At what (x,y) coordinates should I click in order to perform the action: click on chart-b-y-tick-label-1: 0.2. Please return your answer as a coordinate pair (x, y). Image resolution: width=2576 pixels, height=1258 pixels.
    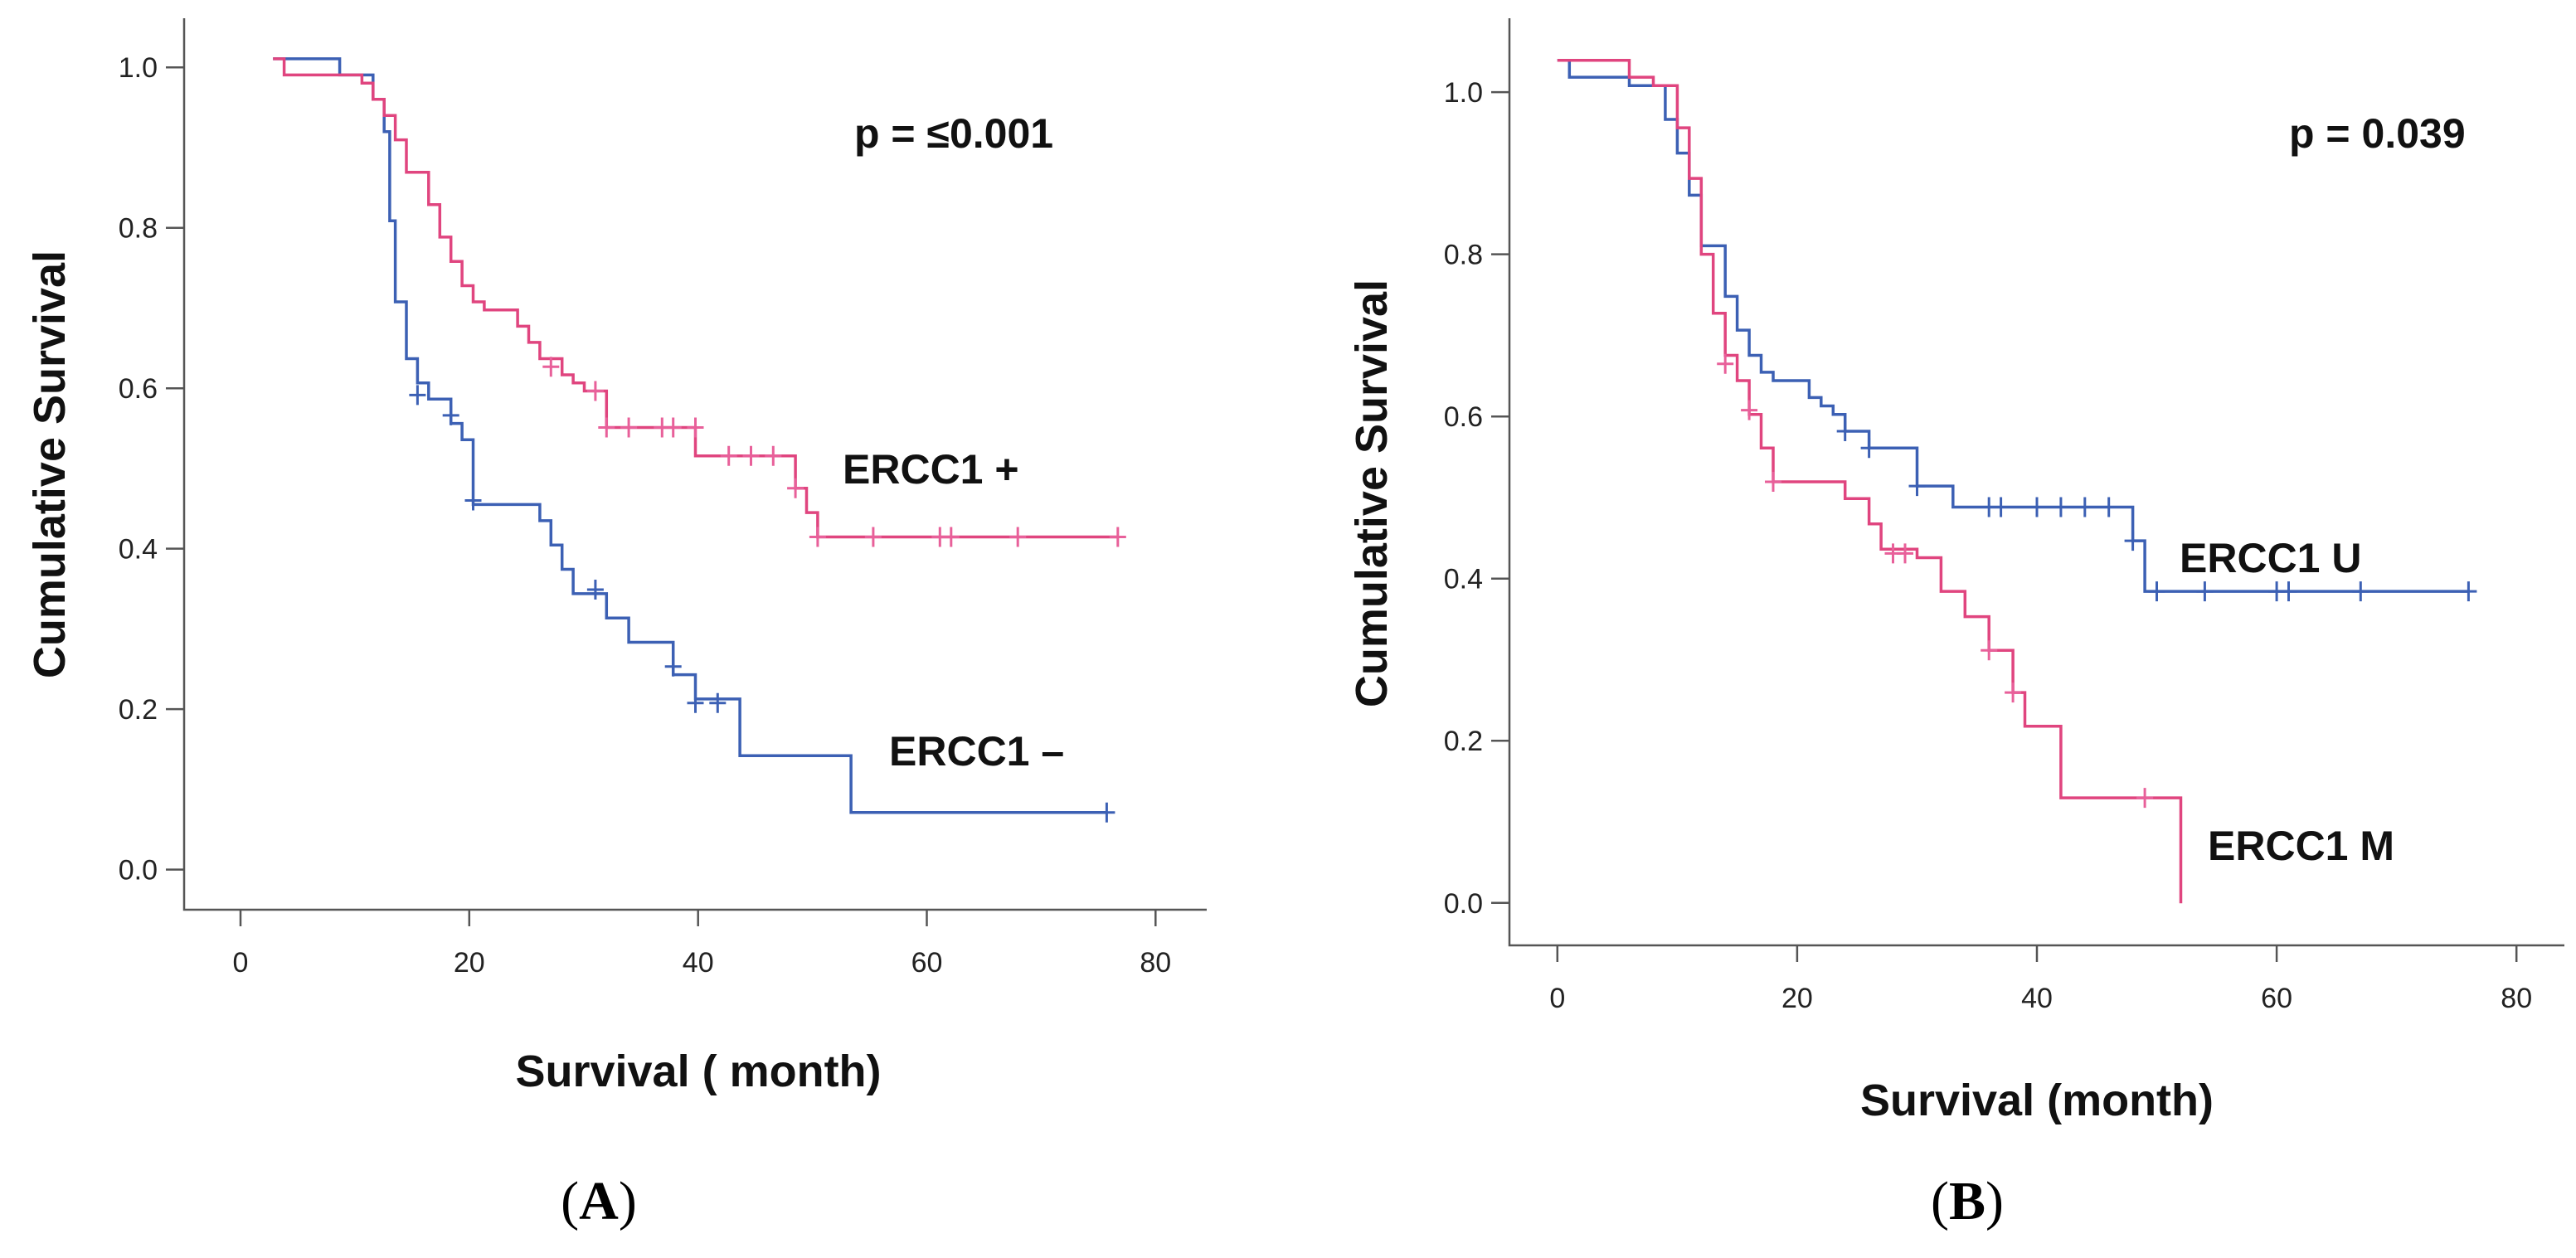
    Looking at the image, I should click on (1464, 741).